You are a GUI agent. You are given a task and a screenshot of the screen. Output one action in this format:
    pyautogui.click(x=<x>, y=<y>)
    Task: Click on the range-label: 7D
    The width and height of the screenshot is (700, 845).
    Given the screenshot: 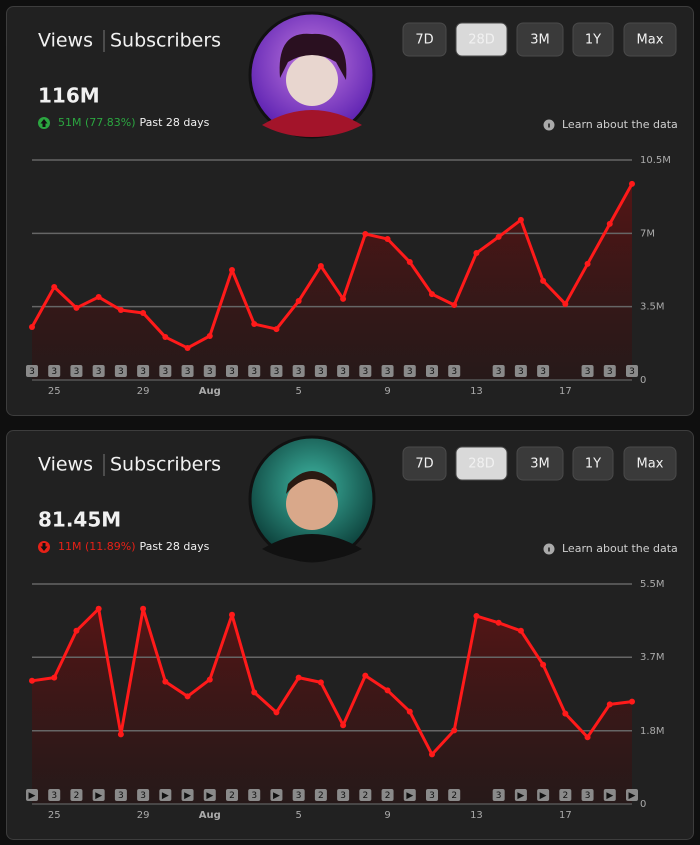 What is the action you would take?
    pyautogui.click(x=424, y=40)
    